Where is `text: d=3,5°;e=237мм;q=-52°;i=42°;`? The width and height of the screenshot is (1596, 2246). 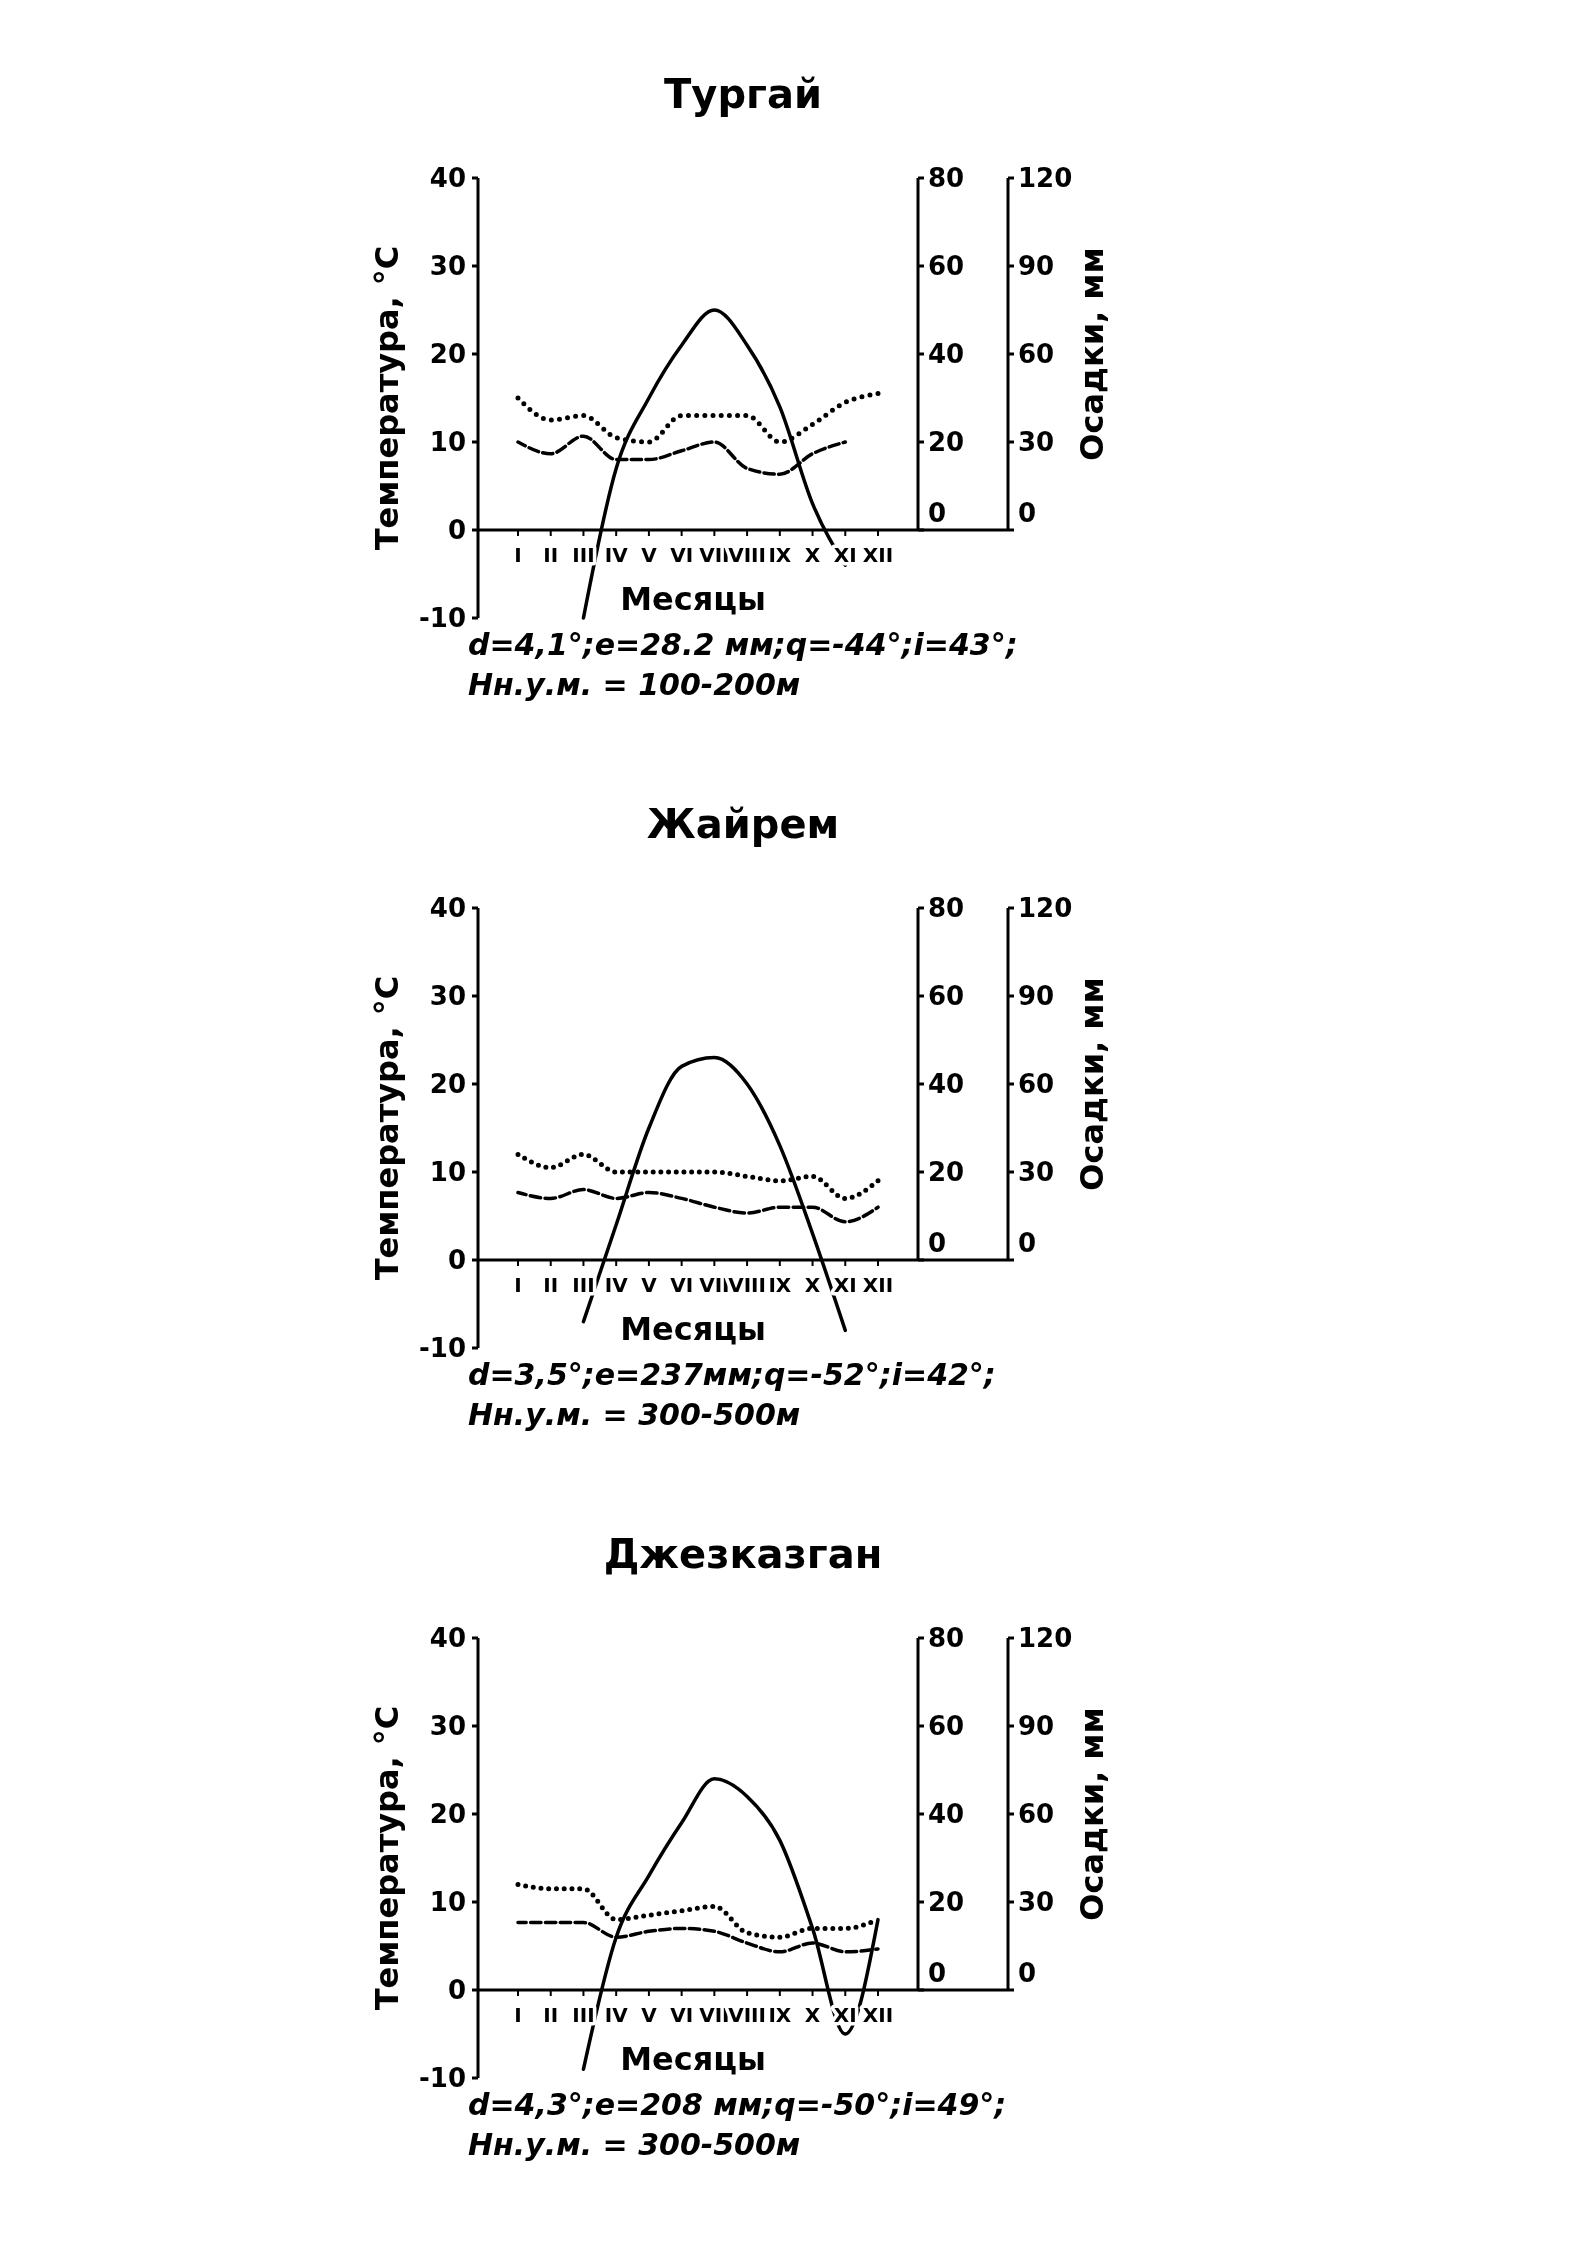
text: d=3,5°;e=237мм;q=-52°;i=42°; is located at coordinates (732, 1374).